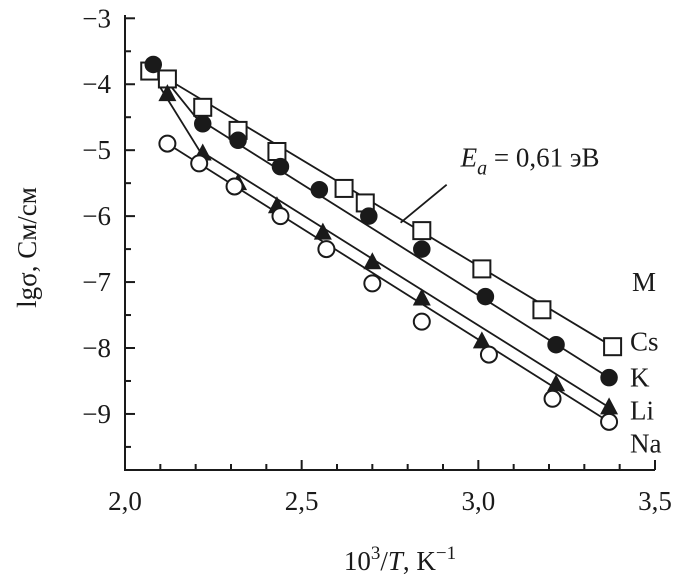 The image size is (681, 580). Describe the element at coordinates (420, 561) in the screenshot. I see `x-axis-label-part: , K` at that location.